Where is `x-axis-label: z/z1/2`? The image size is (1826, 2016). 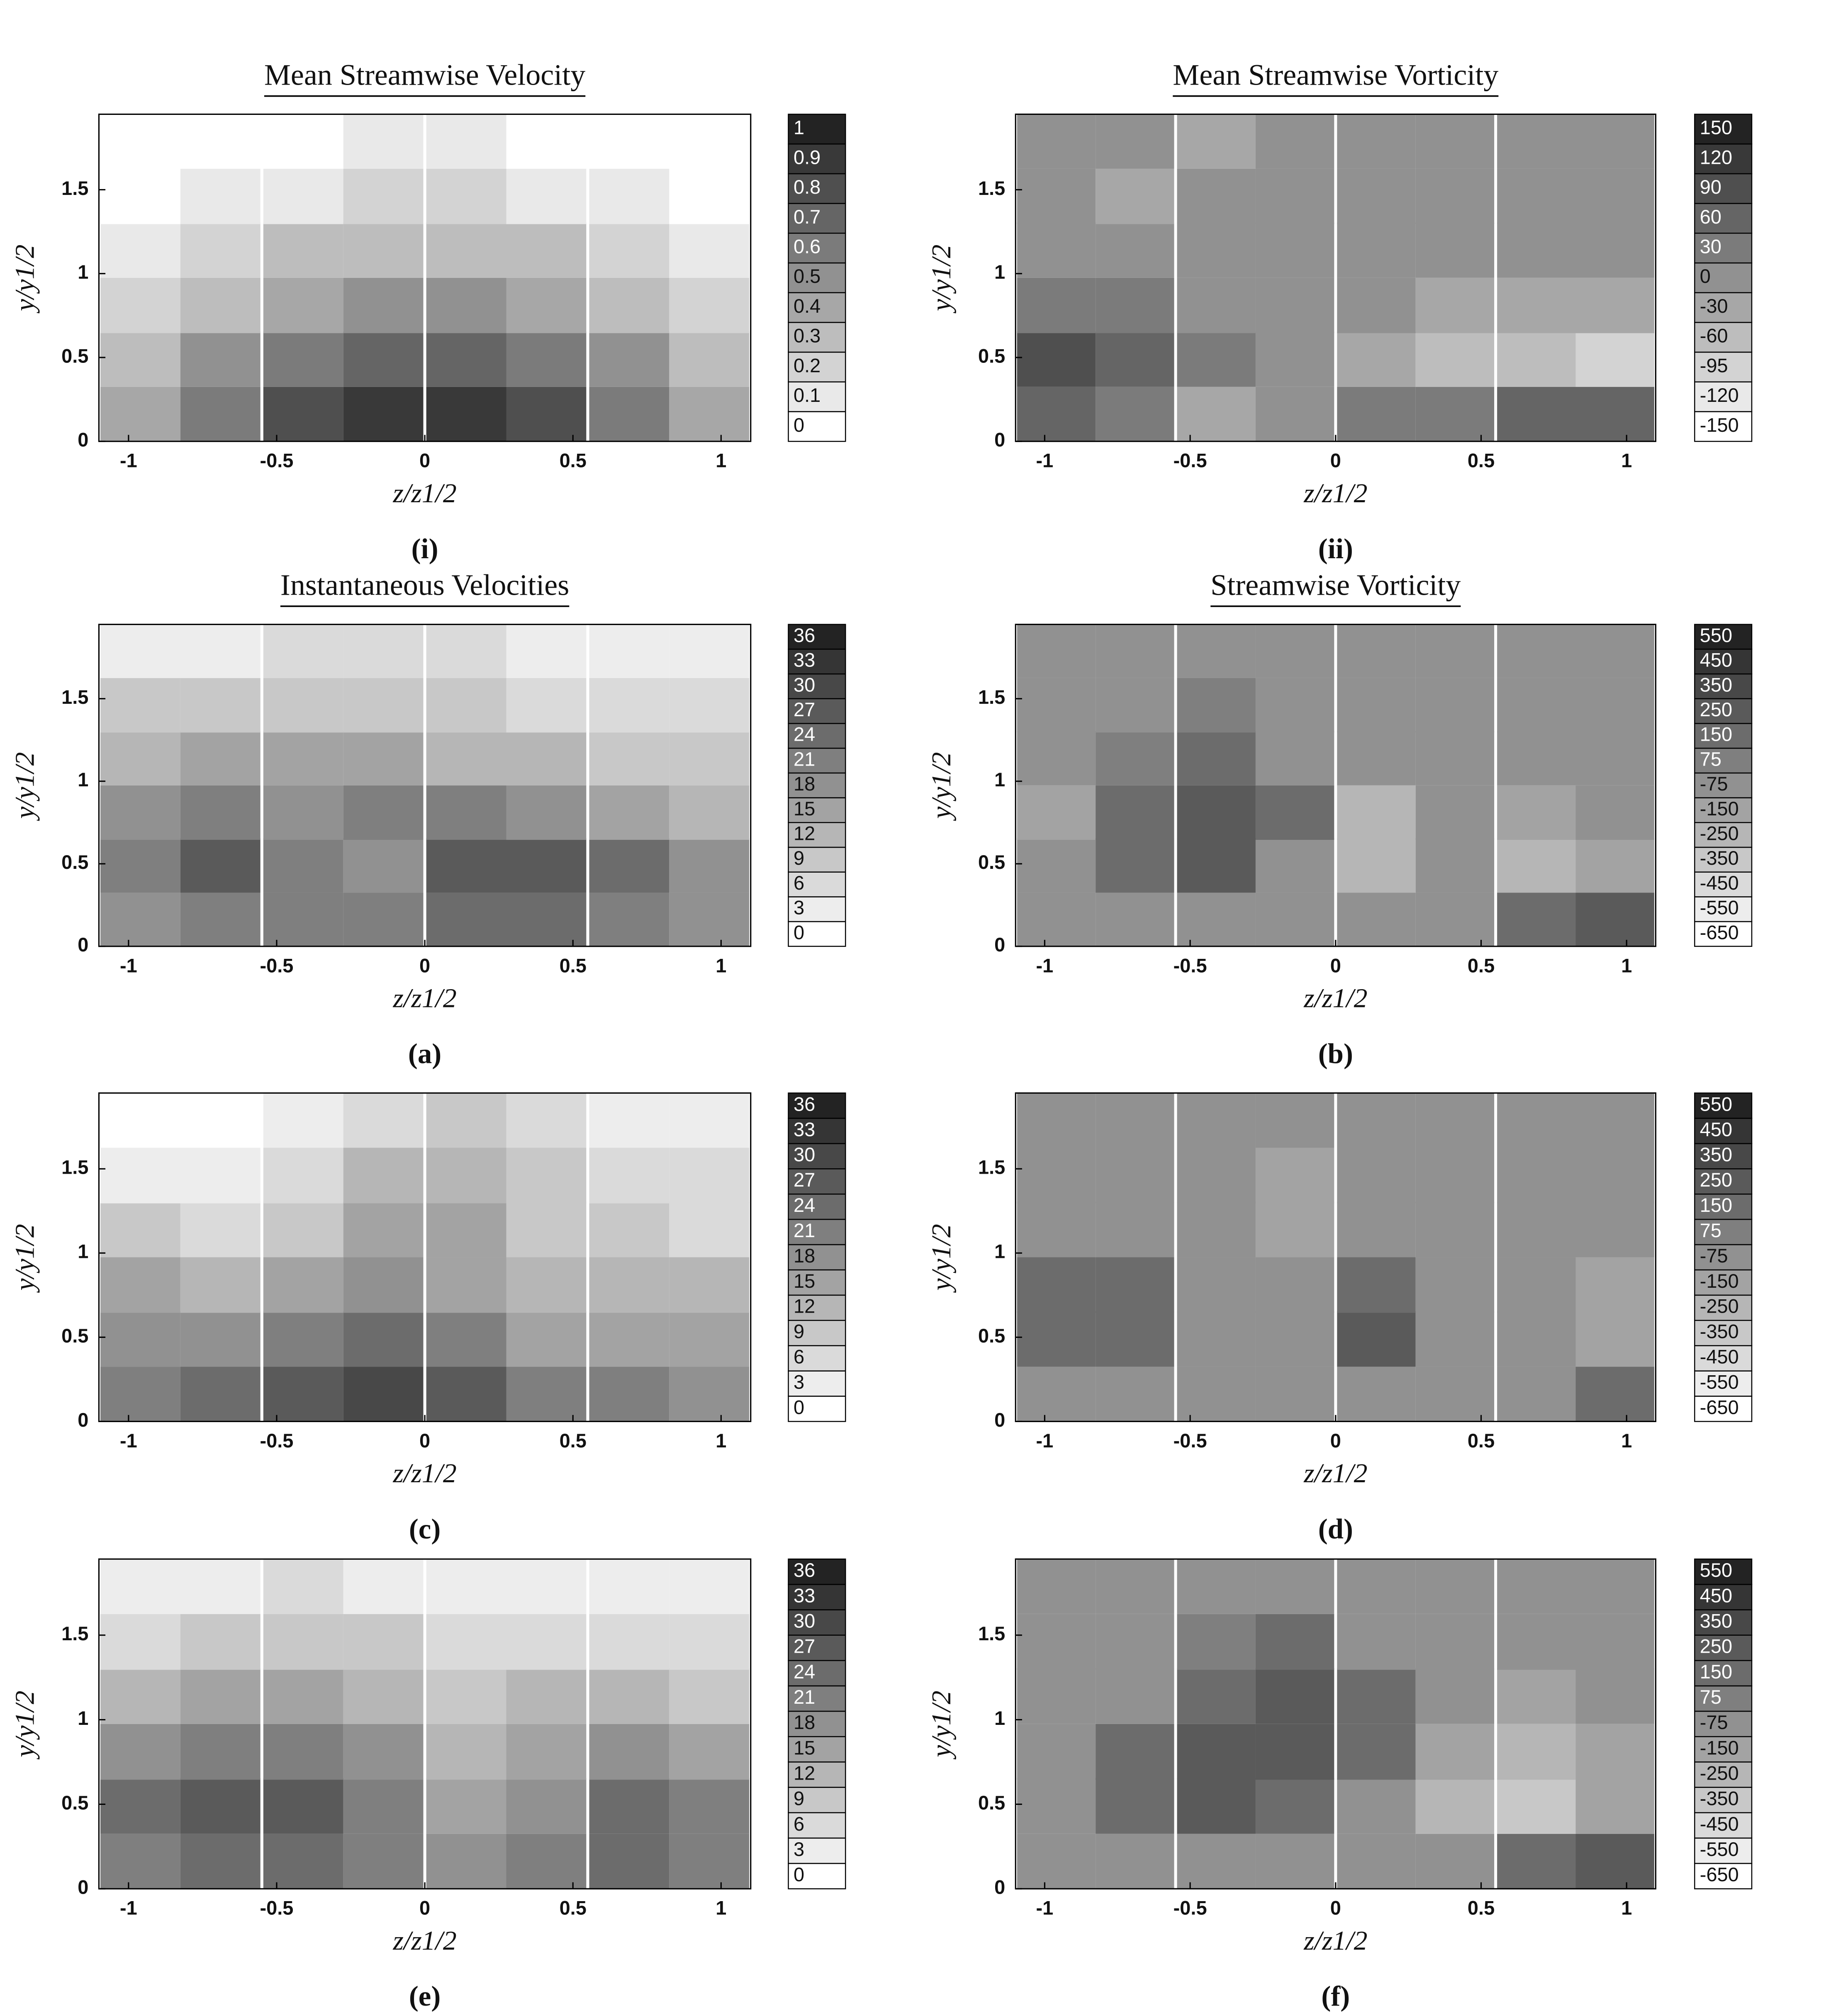 x-axis-label: z/z1/2 is located at coordinates (1335, 1473).